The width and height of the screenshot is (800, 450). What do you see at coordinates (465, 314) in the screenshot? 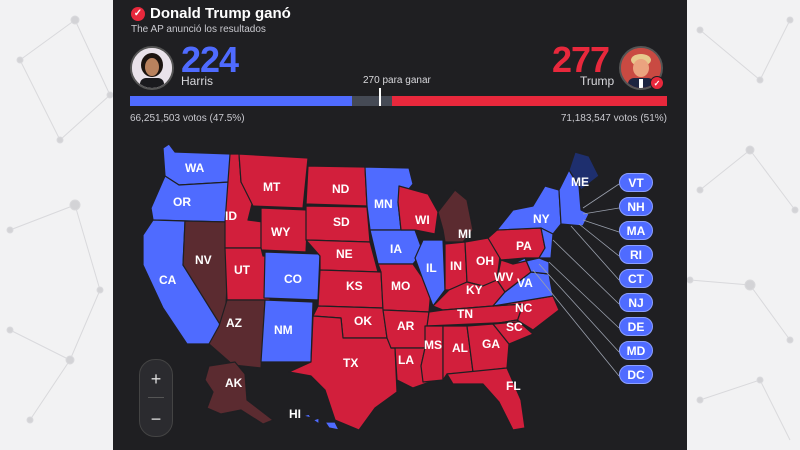
I see `label-tn: TN` at bounding box center [465, 314].